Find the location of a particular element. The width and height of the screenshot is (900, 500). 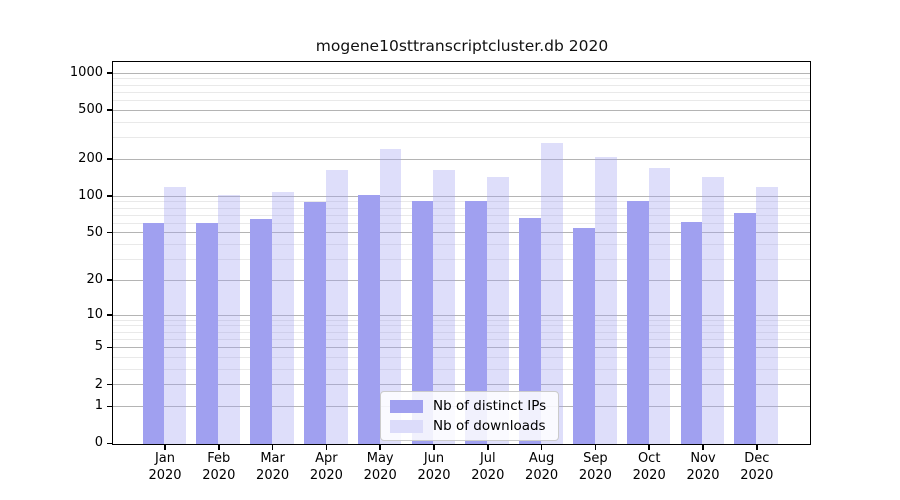

bar-distinct-ips-apr is located at coordinates (315, 323).